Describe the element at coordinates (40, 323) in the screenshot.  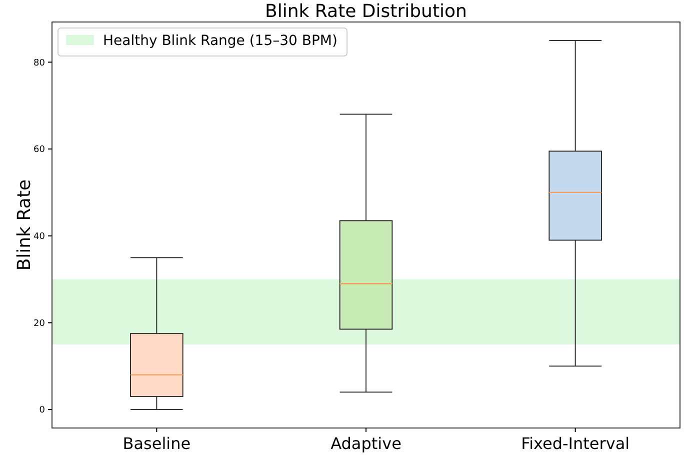
I see `y-tick-label: 20` at that location.